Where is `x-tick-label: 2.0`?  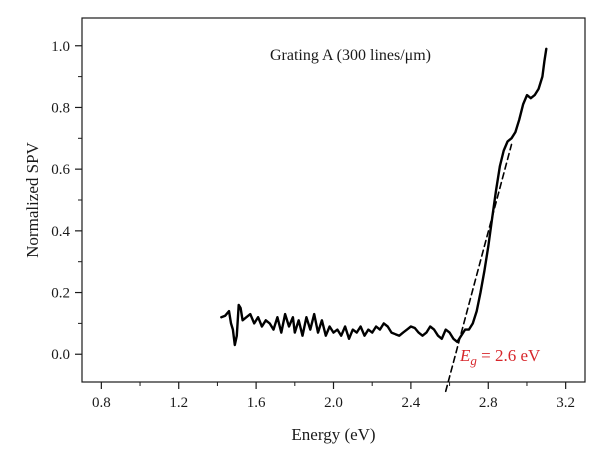
x-tick-label: 2.0 is located at coordinates (333, 403).